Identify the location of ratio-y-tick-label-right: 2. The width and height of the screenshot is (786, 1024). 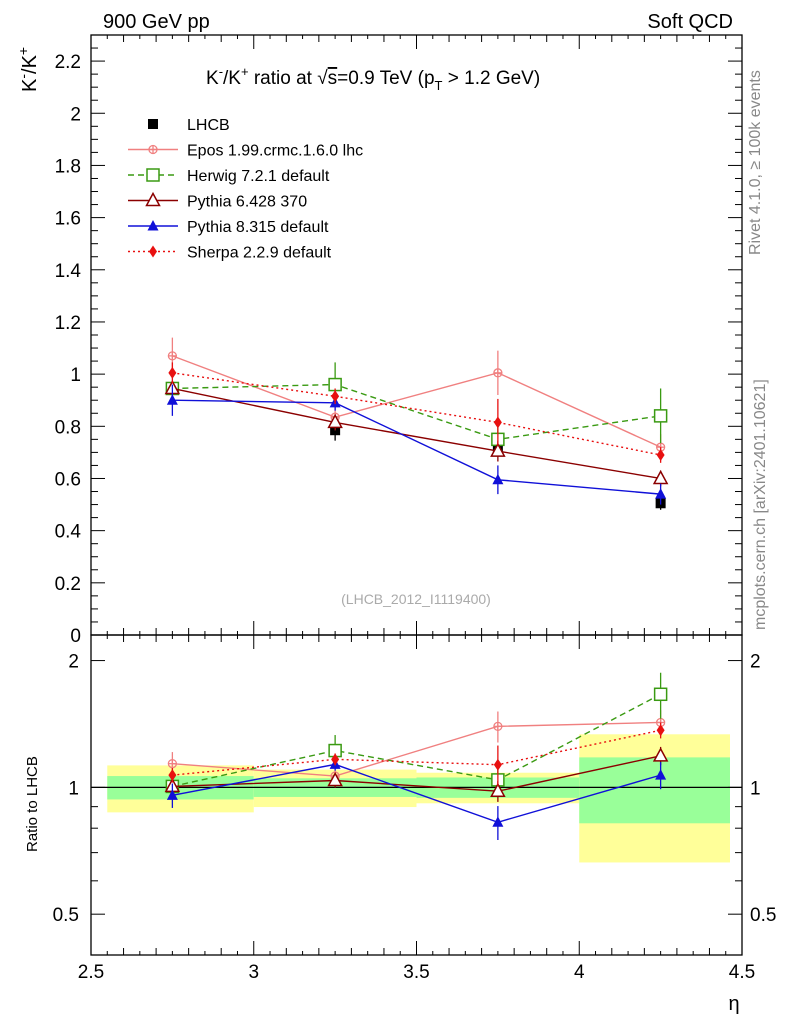
(755, 662).